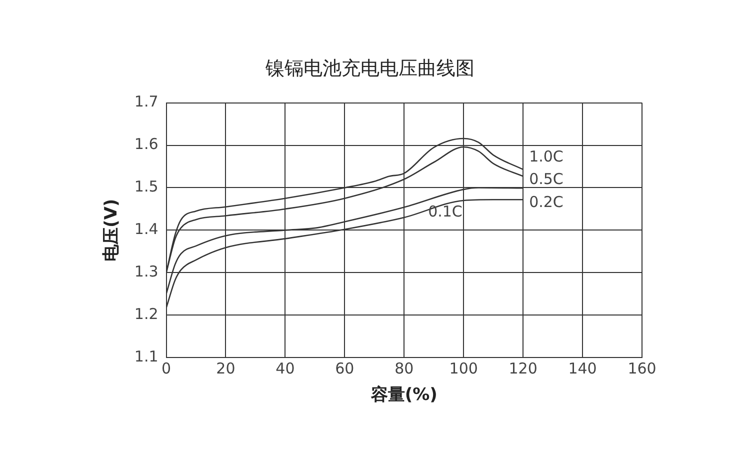 Image resolution: width=750 pixels, height=468 pixels. Describe the element at coordinates (146, 314) in the screenshot. I see `y-tick-label: 1.2` at that location.